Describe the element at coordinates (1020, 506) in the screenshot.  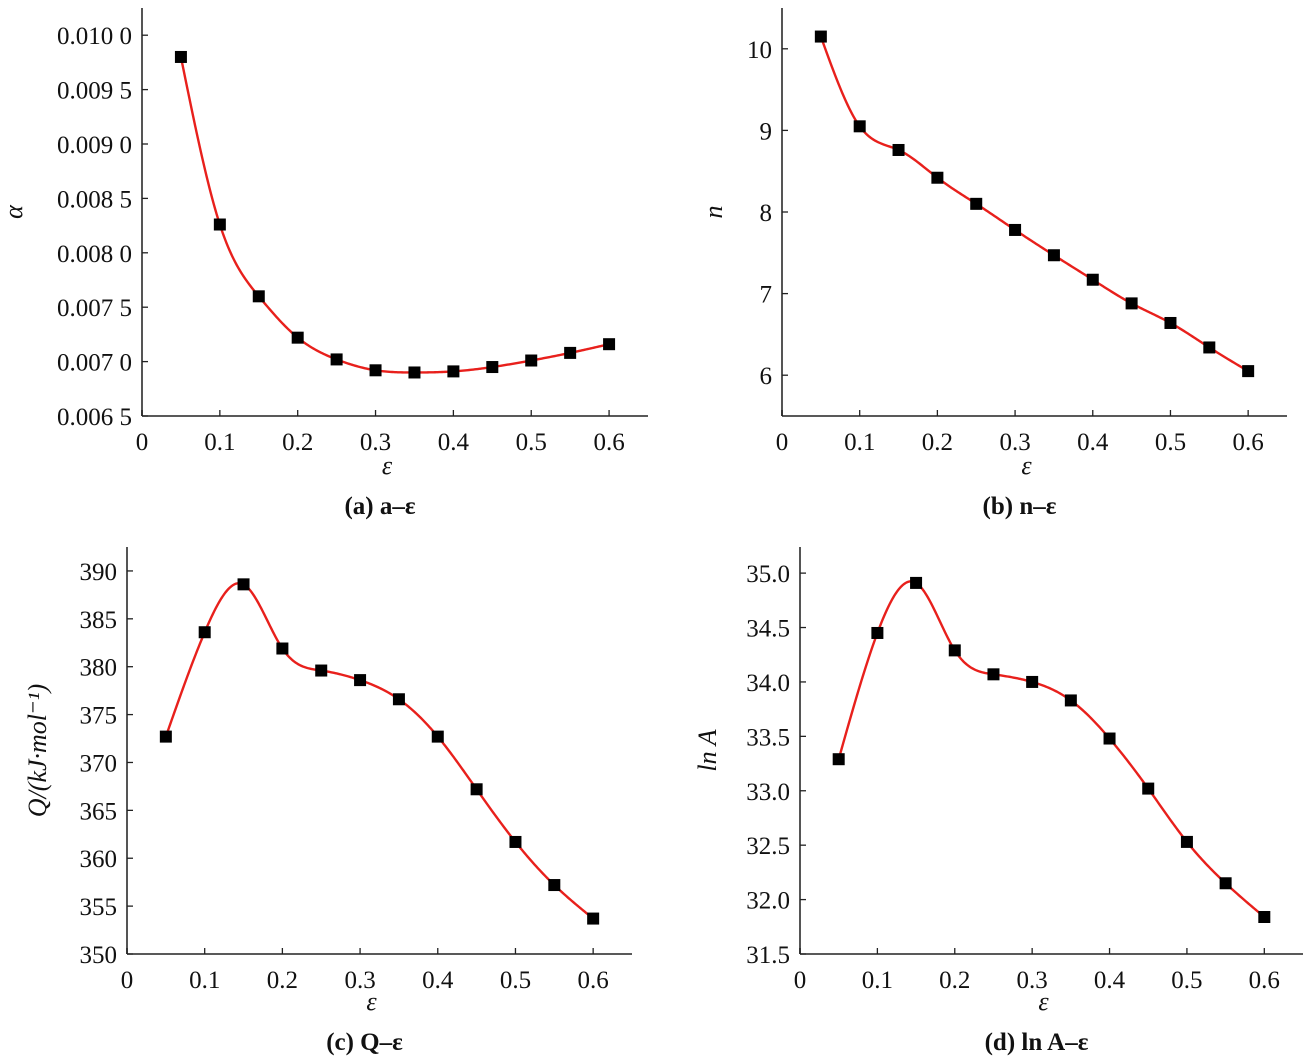
I see `panel-caption: (b) n–ε` at that location.